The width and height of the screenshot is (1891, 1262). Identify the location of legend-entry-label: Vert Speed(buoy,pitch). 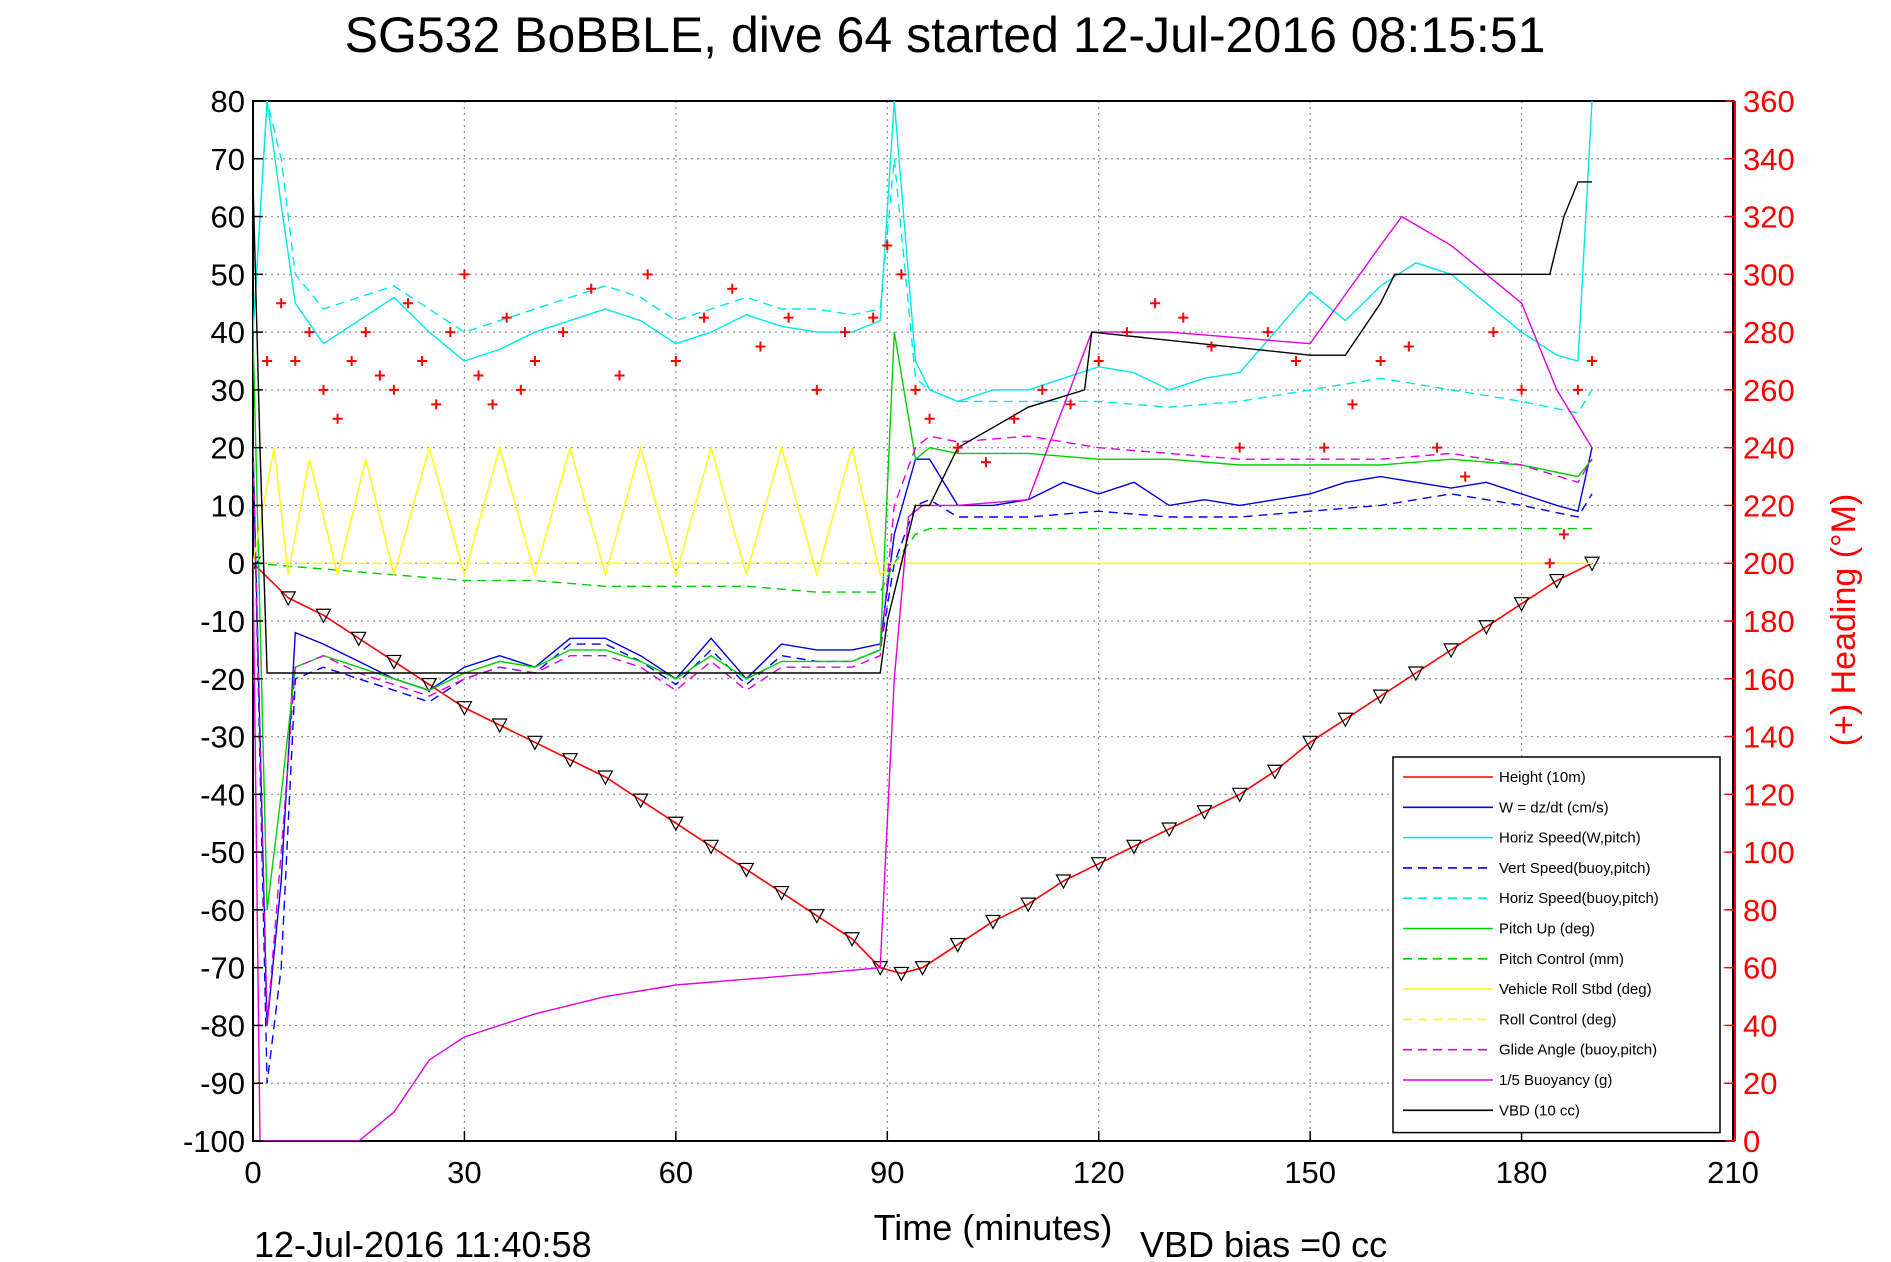
(1574, 868).